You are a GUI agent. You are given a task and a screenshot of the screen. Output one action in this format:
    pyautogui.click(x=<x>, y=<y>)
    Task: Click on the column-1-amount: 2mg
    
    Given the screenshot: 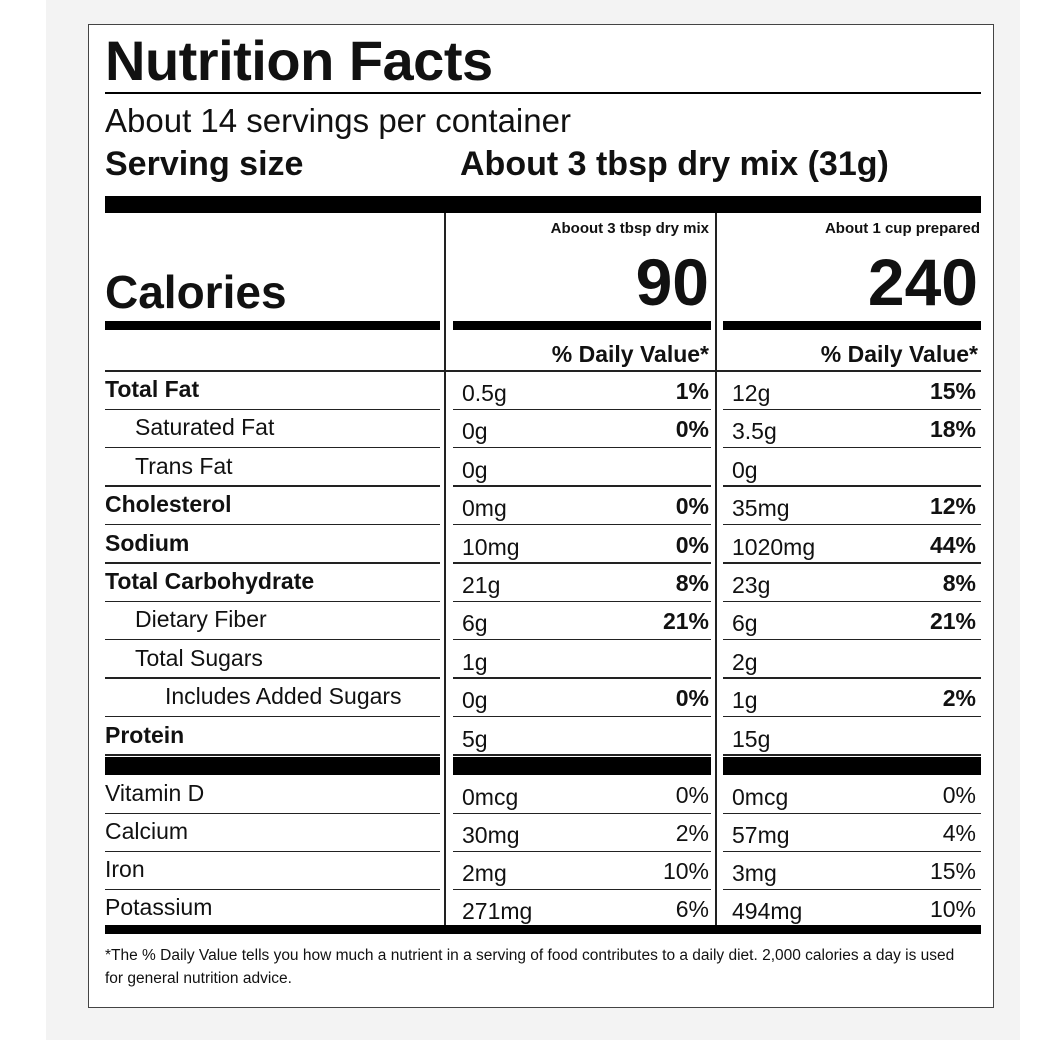 What is the action you would take?
    pyautogui.click(x=484, y=873)
    